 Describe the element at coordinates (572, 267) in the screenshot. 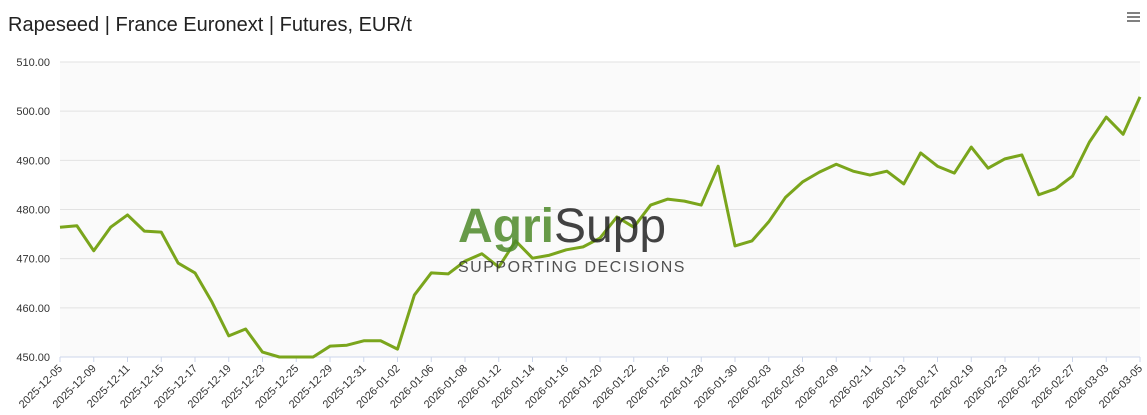

I see `watermark-tagline: SUPPORTING DECISIONS` at that location.